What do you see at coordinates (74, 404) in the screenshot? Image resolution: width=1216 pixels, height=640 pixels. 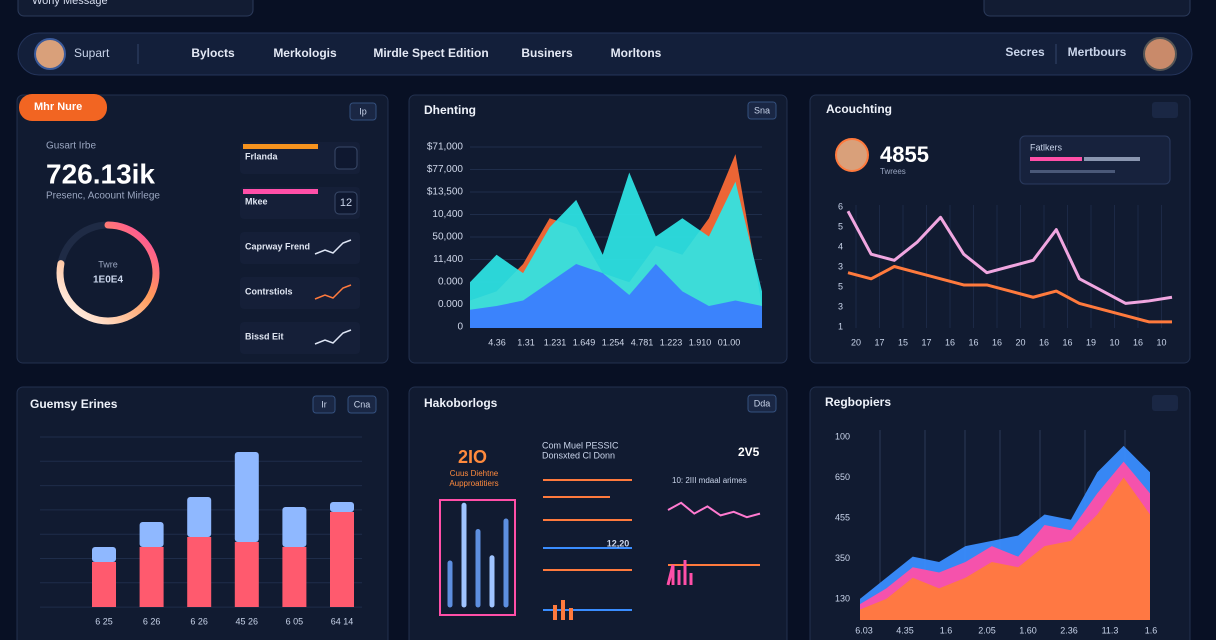 I see `label: Guemsy Erines` at bounding box center [74, 404].